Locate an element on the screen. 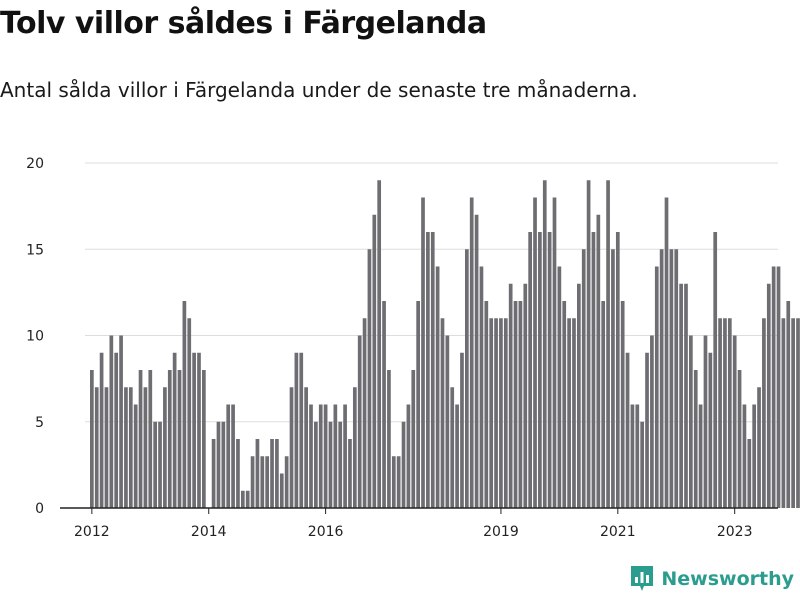 The height and width of the screenshot is (600, 800). brand-logo: Newsworthy is located at coordinates (711, 579).